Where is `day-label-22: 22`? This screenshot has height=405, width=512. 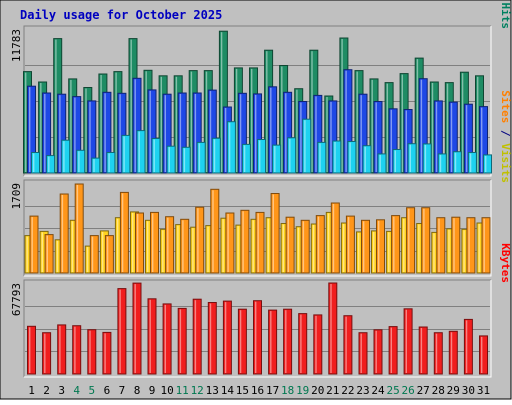
day-label-22: 22 is located at coordinates (347, 390).